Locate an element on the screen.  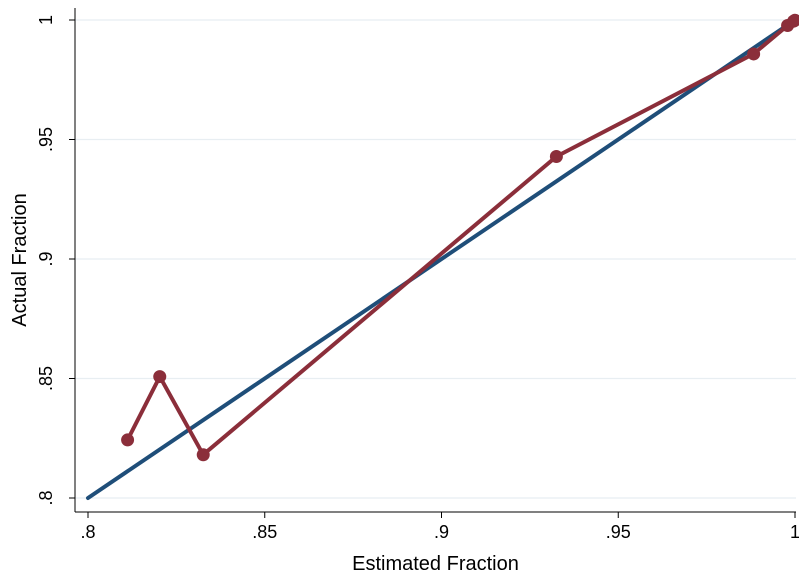
x-tick-label: .95 is located at coordinates (618, 532).